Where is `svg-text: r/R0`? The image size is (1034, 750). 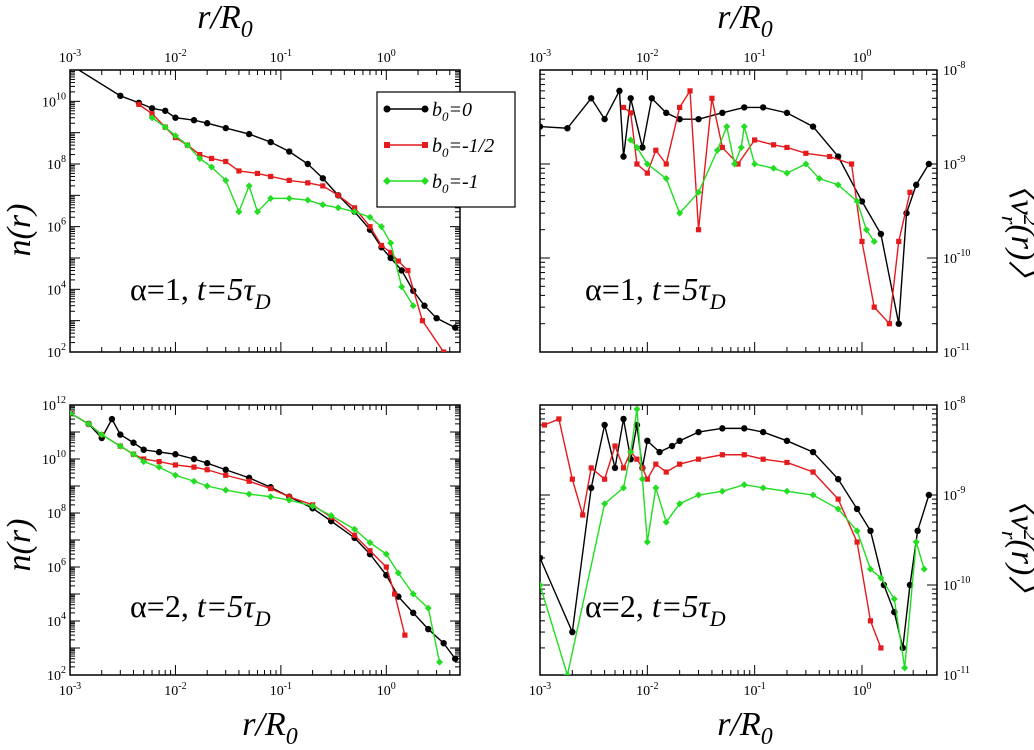 svg-text: r/R0 is located at coordinates (224, 21).